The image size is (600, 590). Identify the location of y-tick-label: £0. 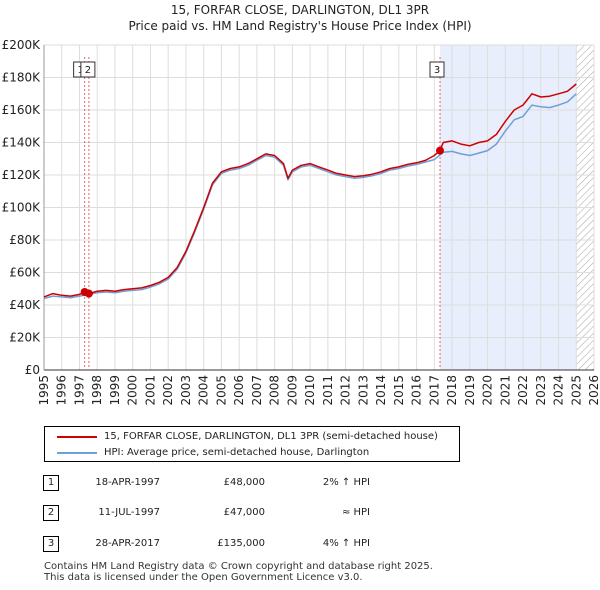
(32, 370).